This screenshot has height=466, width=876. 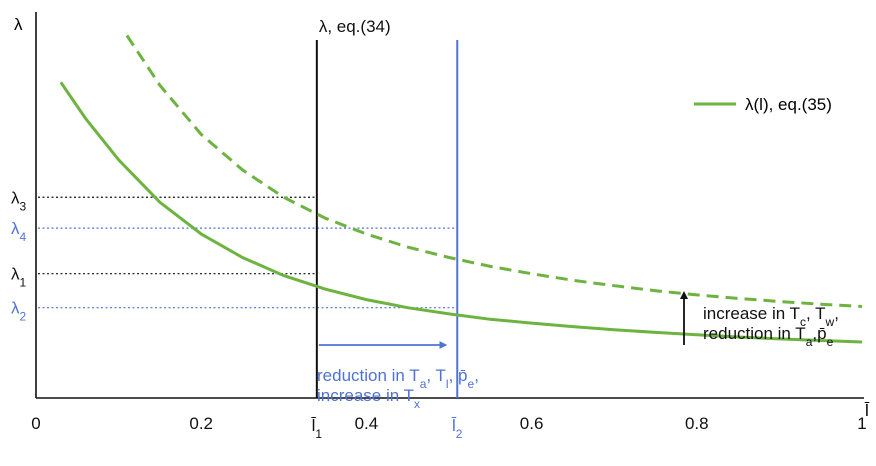 What do you see at coordinates (19, 277) in the screenshot?
I see `y-tick-lambda1: λ1` at bounding box center [19, 277].